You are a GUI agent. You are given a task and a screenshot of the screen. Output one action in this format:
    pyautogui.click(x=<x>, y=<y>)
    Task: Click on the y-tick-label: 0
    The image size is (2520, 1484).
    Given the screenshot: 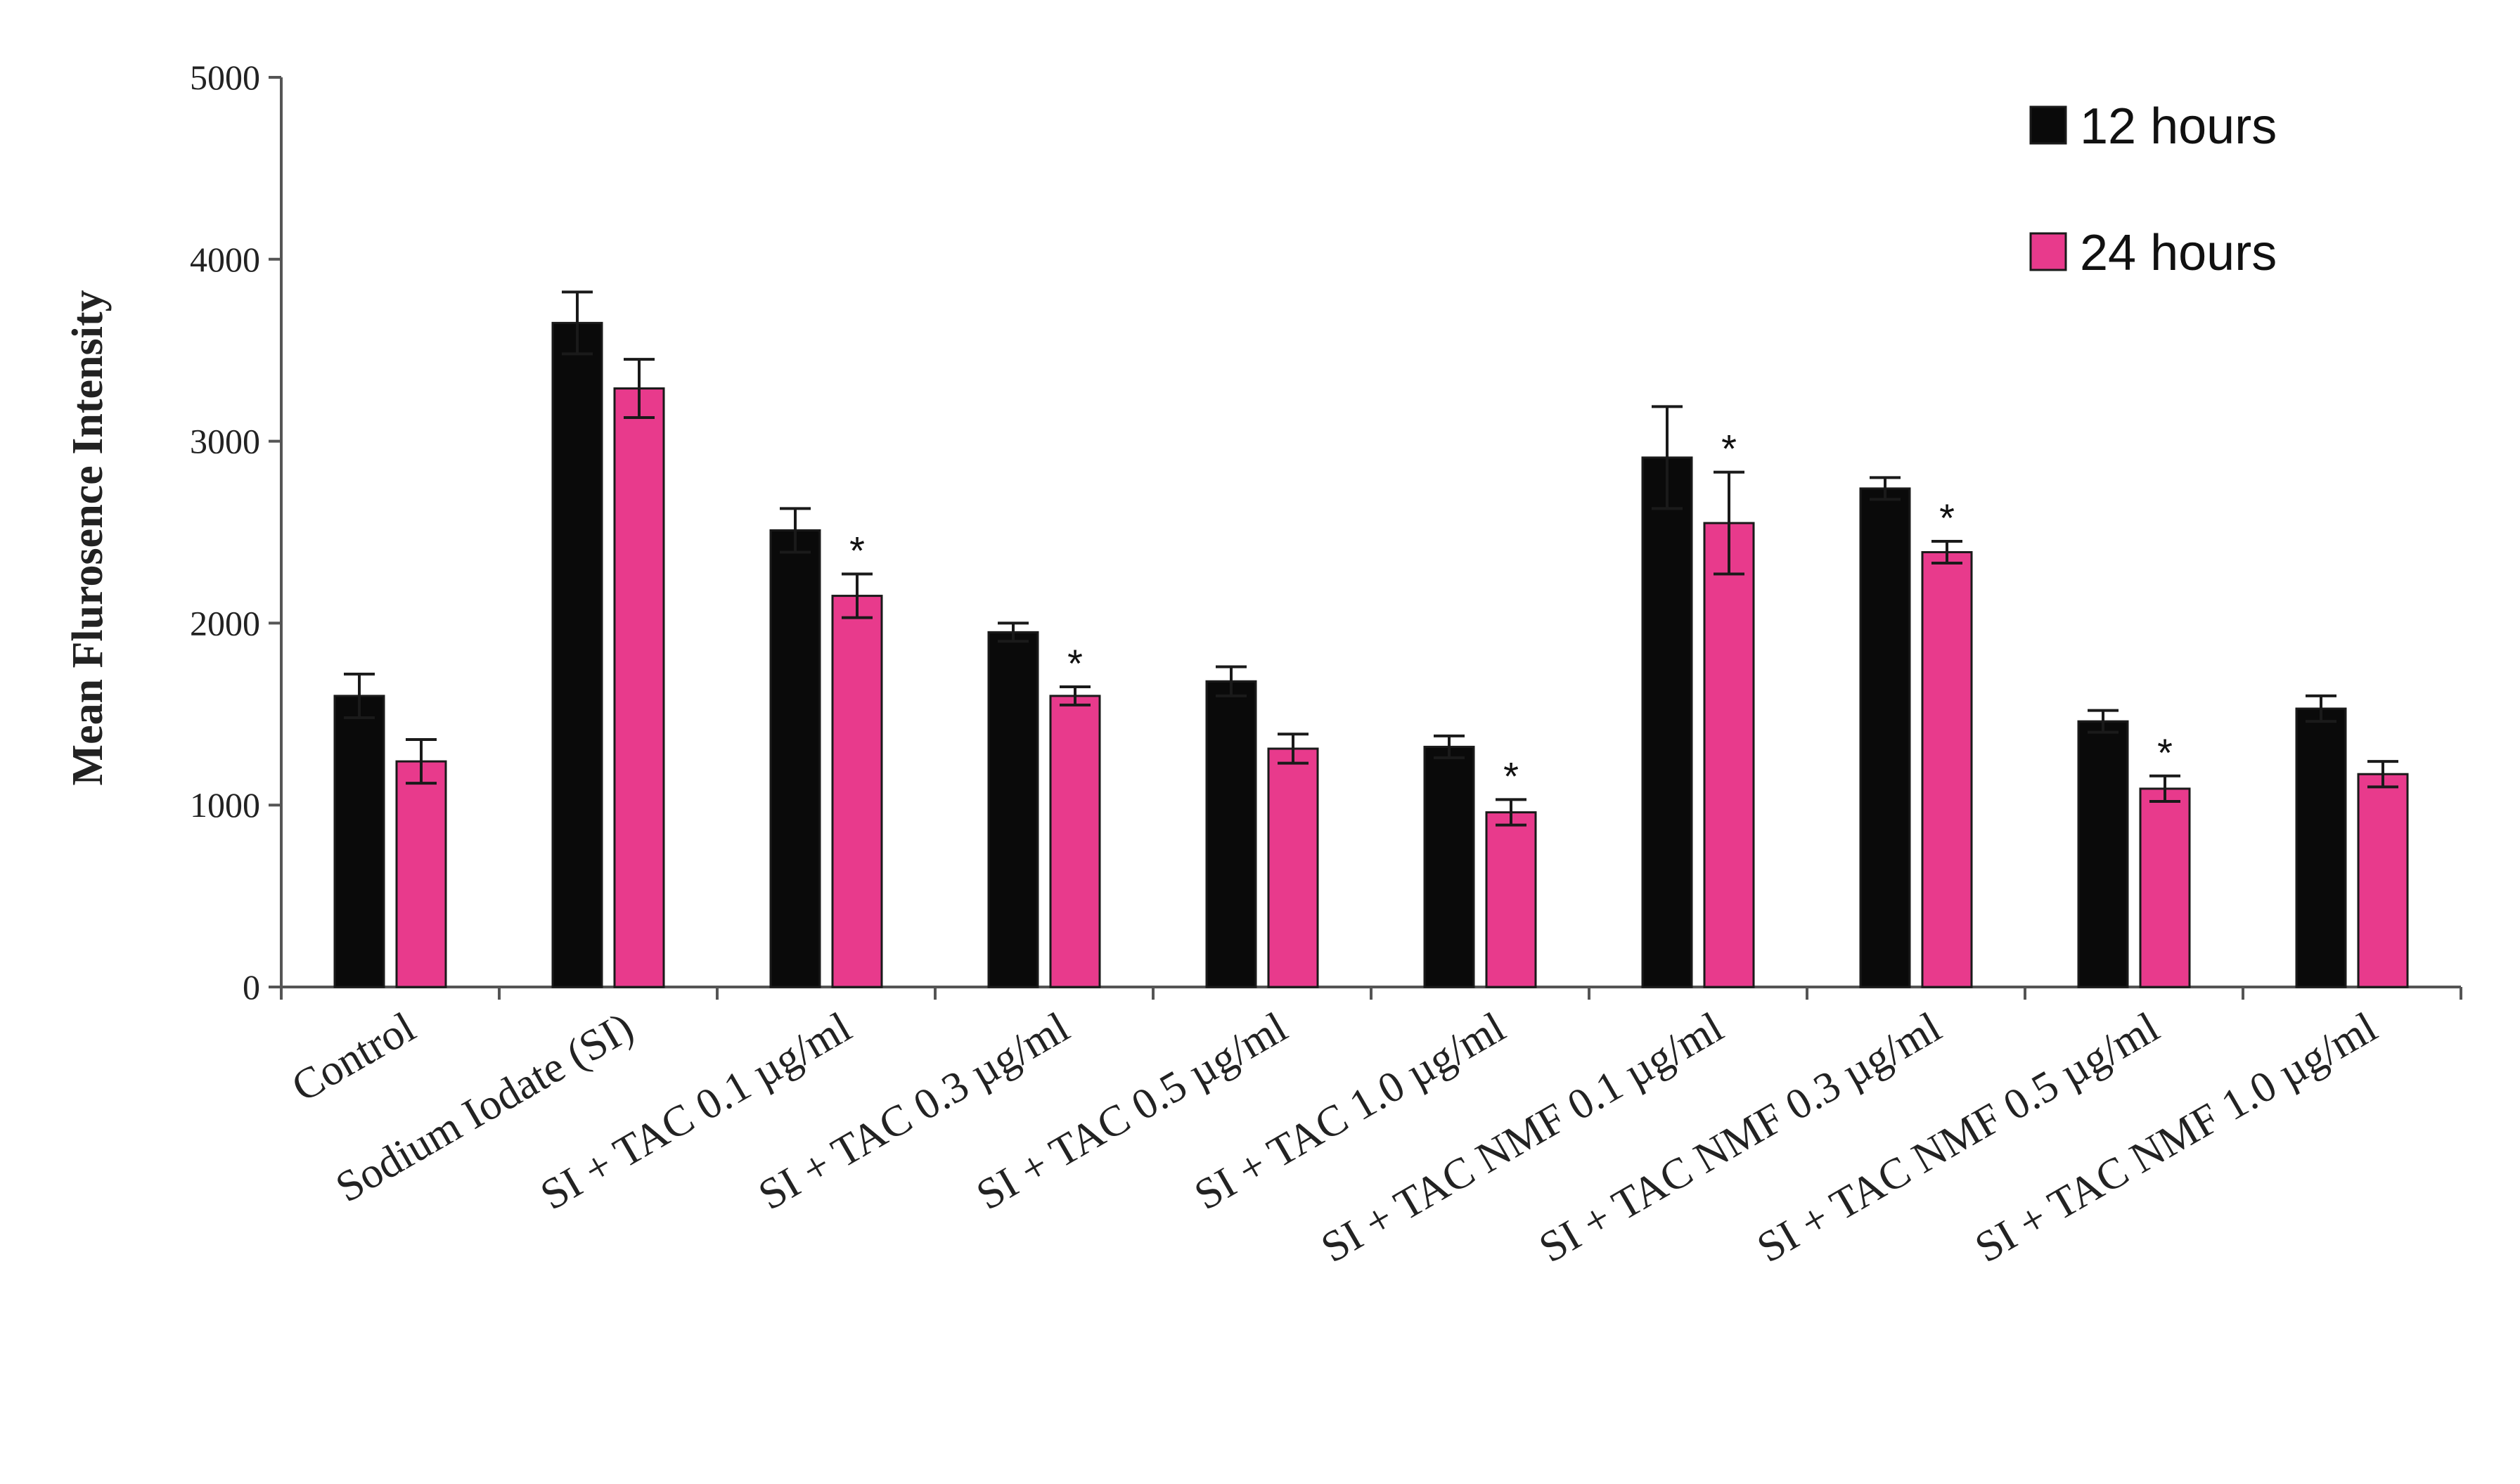 What is the action you would take?
    pyautogui.click(x=252, y=987)
    